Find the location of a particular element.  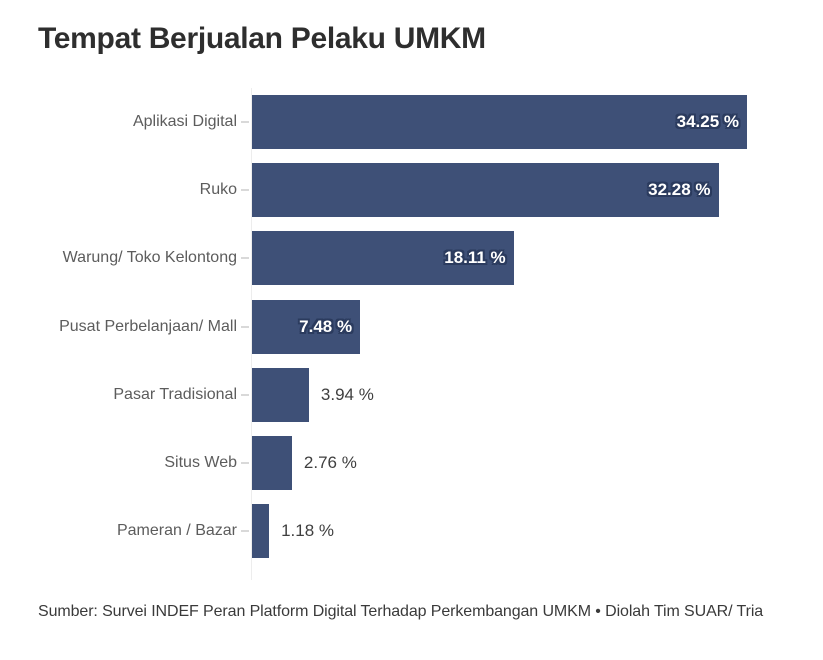

chart-title: Tempat Berjualan Pelaku UMKM is located at coordinates (262, 38).